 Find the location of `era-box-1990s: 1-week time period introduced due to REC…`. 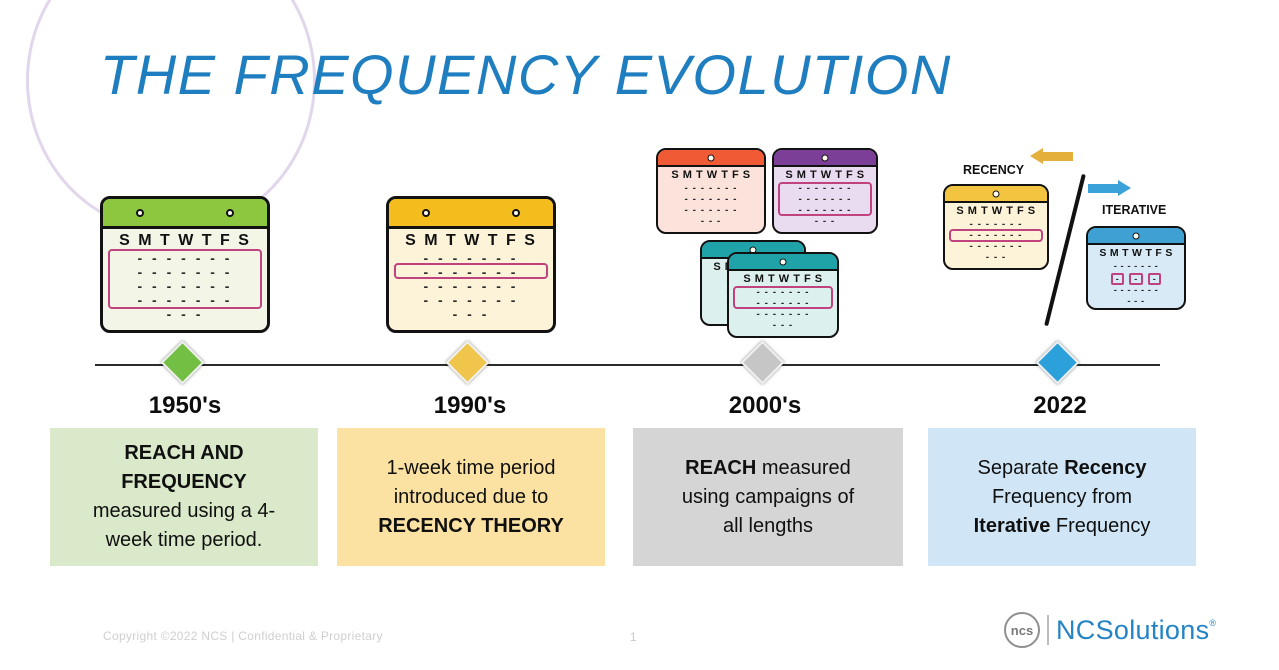

era-box-1990s: 1-week time period introduced due to REC… is located at coordinates (471, 497).